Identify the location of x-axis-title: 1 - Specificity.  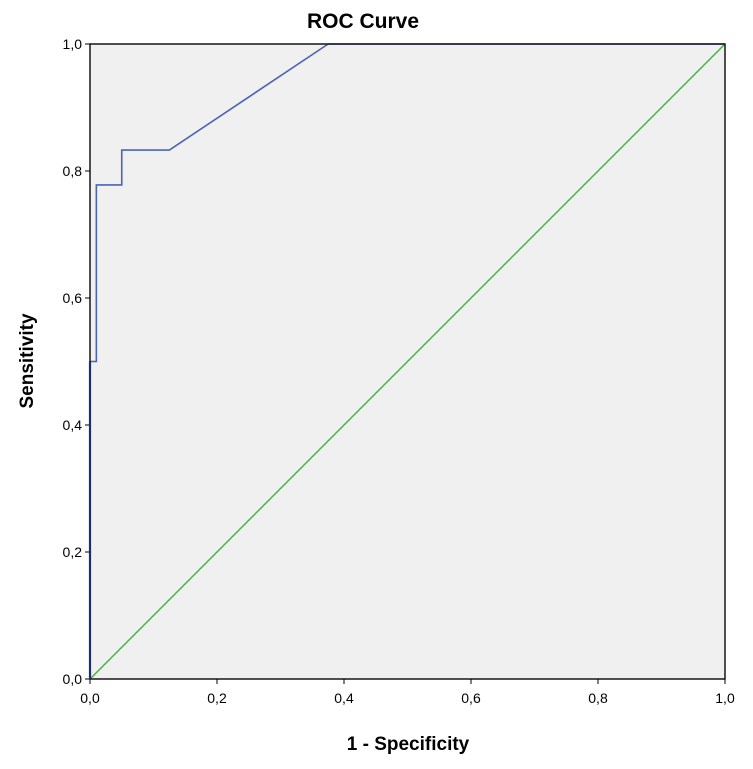
(408, 744).